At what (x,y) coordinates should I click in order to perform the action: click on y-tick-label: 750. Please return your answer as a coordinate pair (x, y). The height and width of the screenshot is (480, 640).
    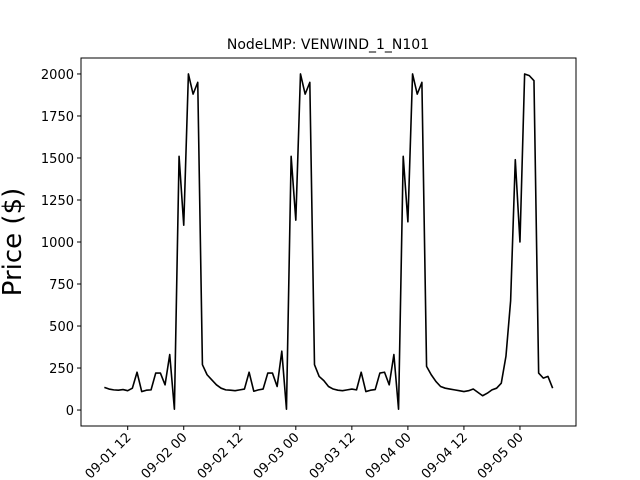
    Looking at the image, I should click on (61, 285).